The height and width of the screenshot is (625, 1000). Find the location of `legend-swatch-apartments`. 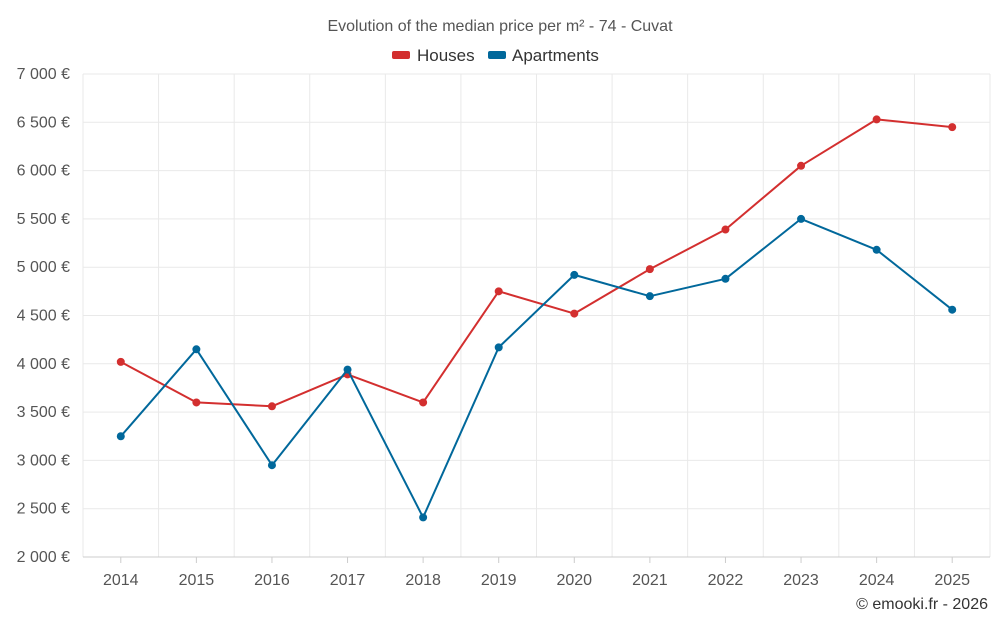

legend-swatch-apartments is located at coordinates (497, 55).